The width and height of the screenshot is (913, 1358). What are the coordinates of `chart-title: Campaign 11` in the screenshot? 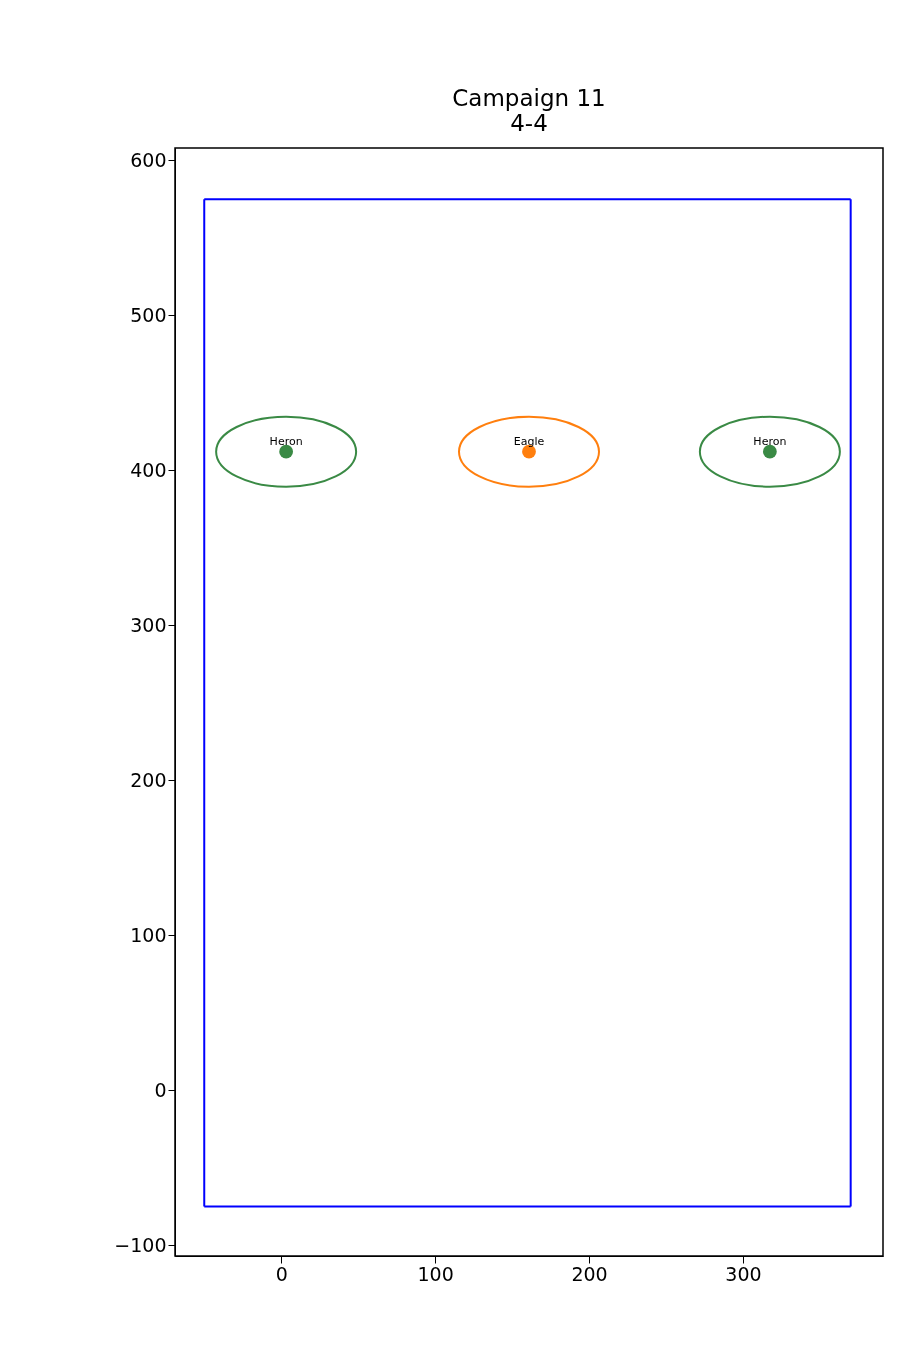 It's located at (529, 98).